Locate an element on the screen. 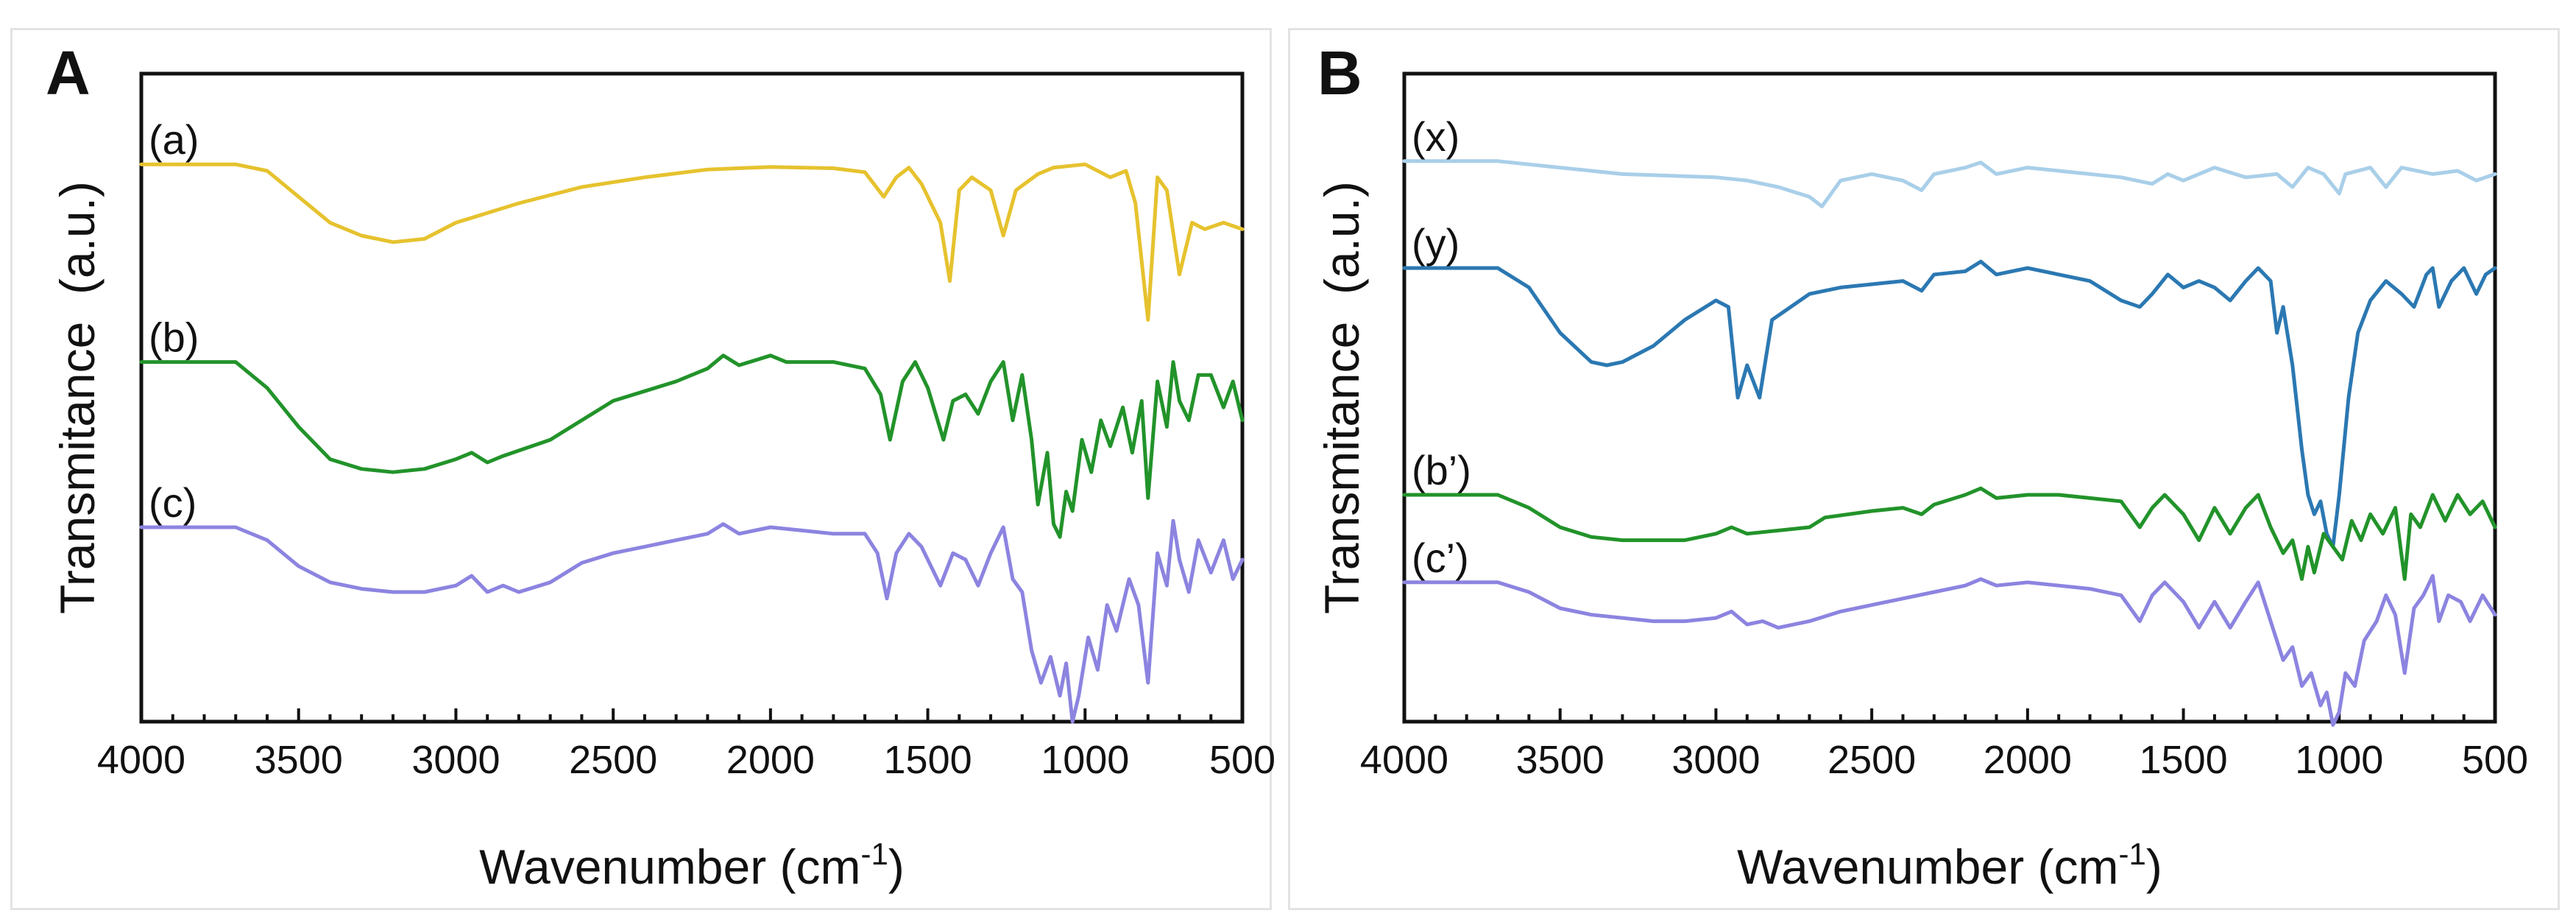 The image size is (2576, 919). panel-a-letter: A is located at coordinates (68, 73).